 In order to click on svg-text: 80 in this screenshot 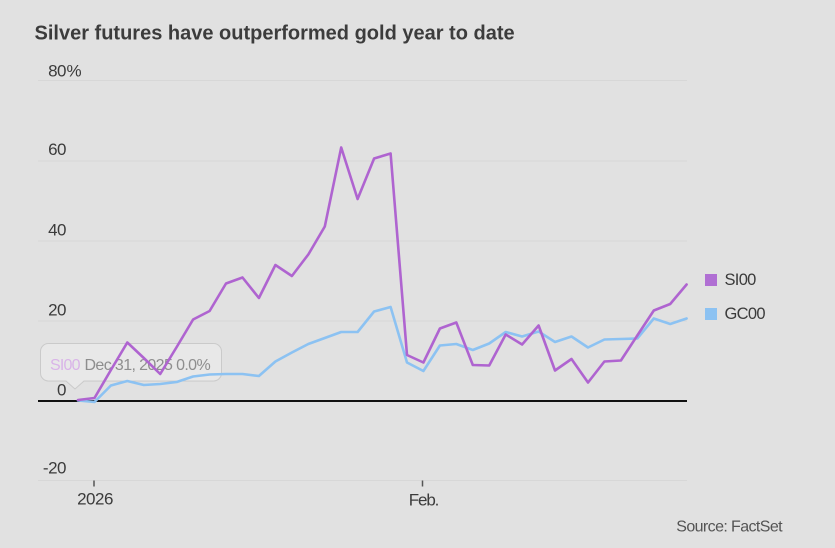, I will do `click(57, 71)`.